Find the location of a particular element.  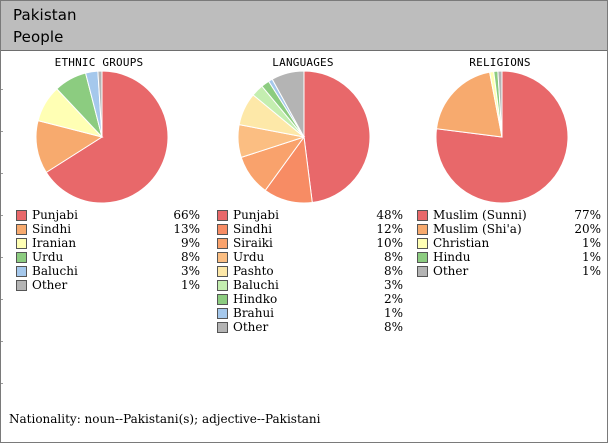

section-title: People is located at coordinates (38, 37).